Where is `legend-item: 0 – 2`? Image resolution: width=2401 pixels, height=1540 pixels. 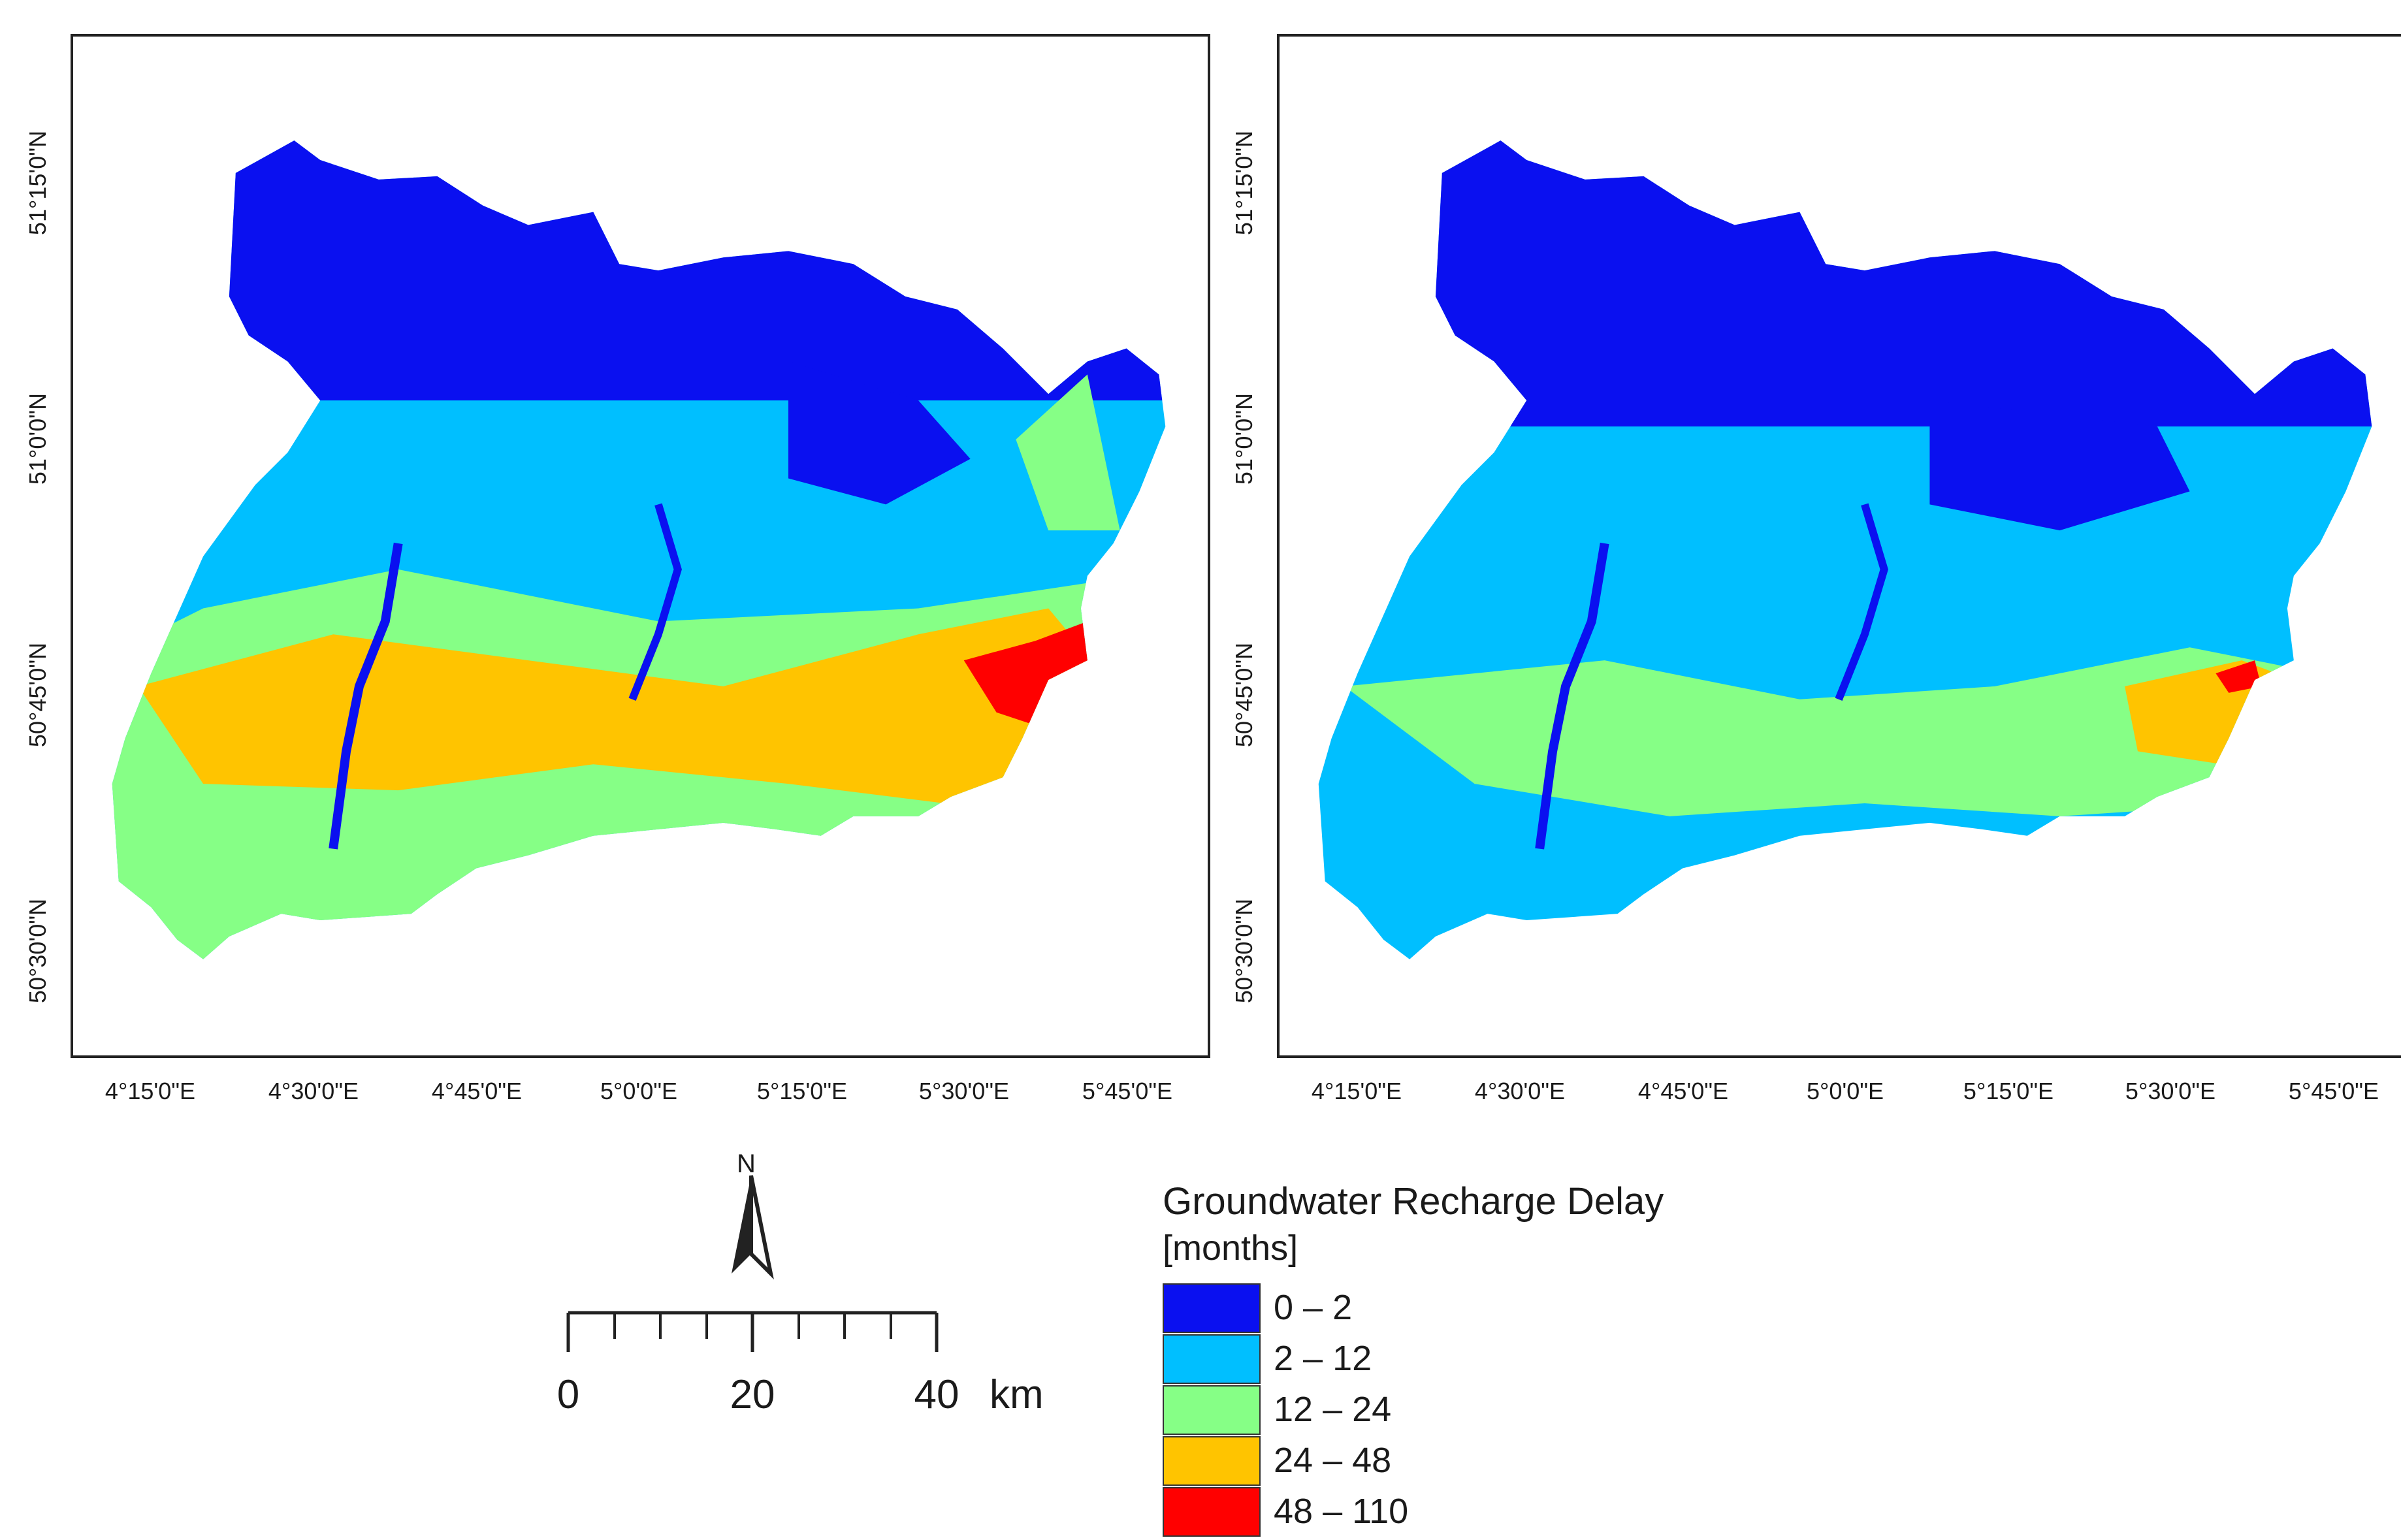 legend-item: 0 – 2 is located at coordinates (1391, 1308).